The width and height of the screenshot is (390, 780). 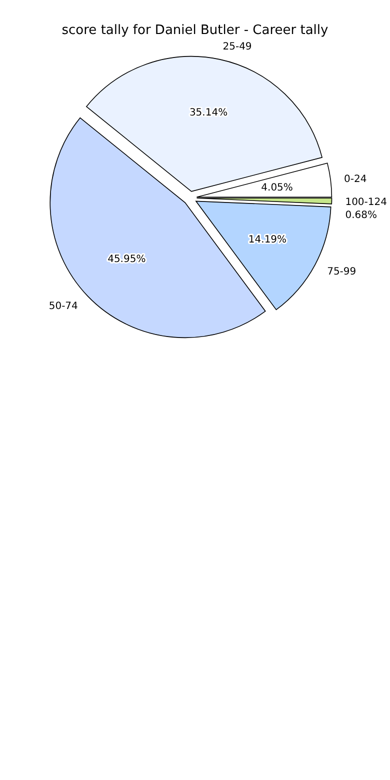 I want to click on data-label: 14.19%, so click(x=267, y=240).